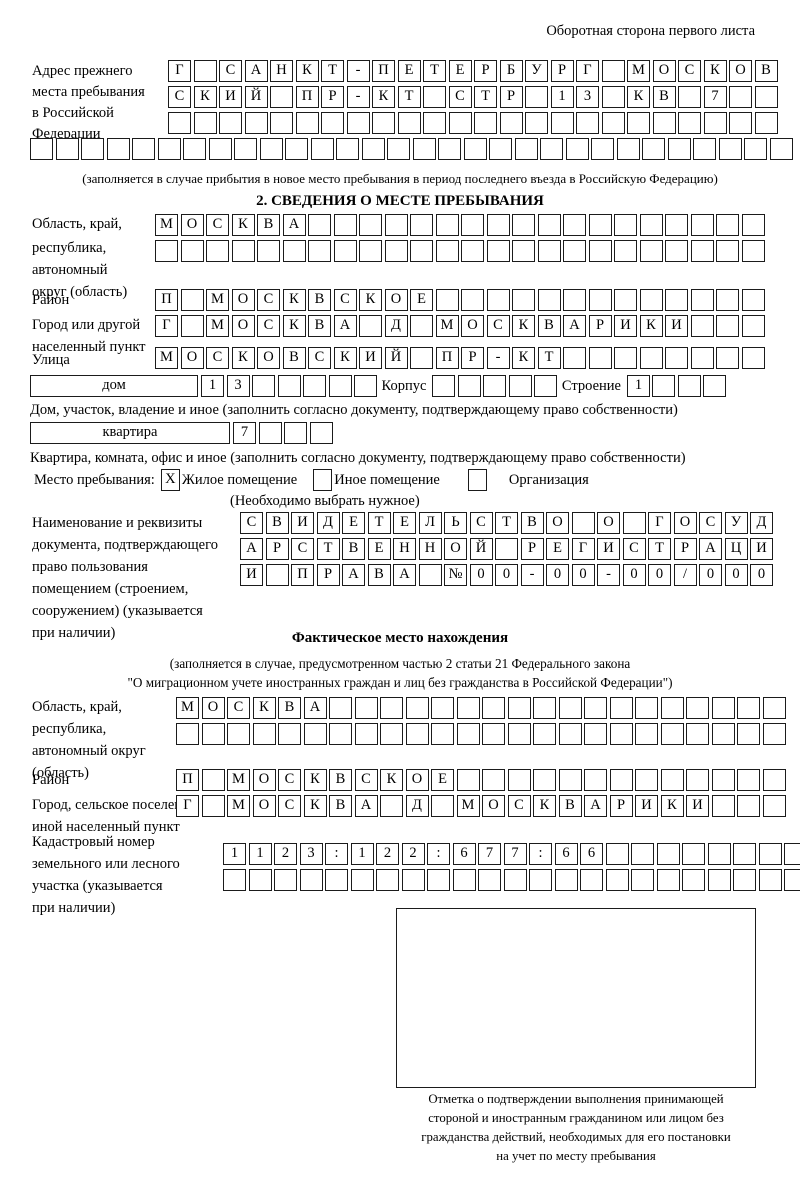 This screenshot has height=1180, width=800. Describe the element at coordinates (396, 358) in the screenshot. I see `char-cell: Й` at that location.